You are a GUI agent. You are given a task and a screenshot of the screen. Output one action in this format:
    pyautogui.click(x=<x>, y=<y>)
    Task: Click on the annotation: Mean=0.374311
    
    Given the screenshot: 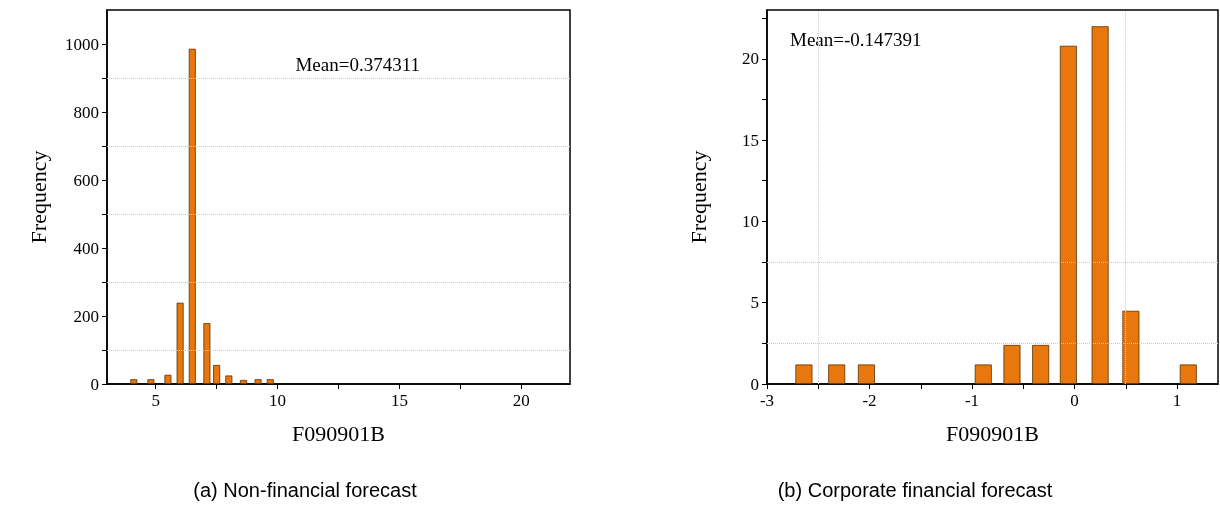 What is the action you would take?
    pyautogui.click(x=358, y=64)
    